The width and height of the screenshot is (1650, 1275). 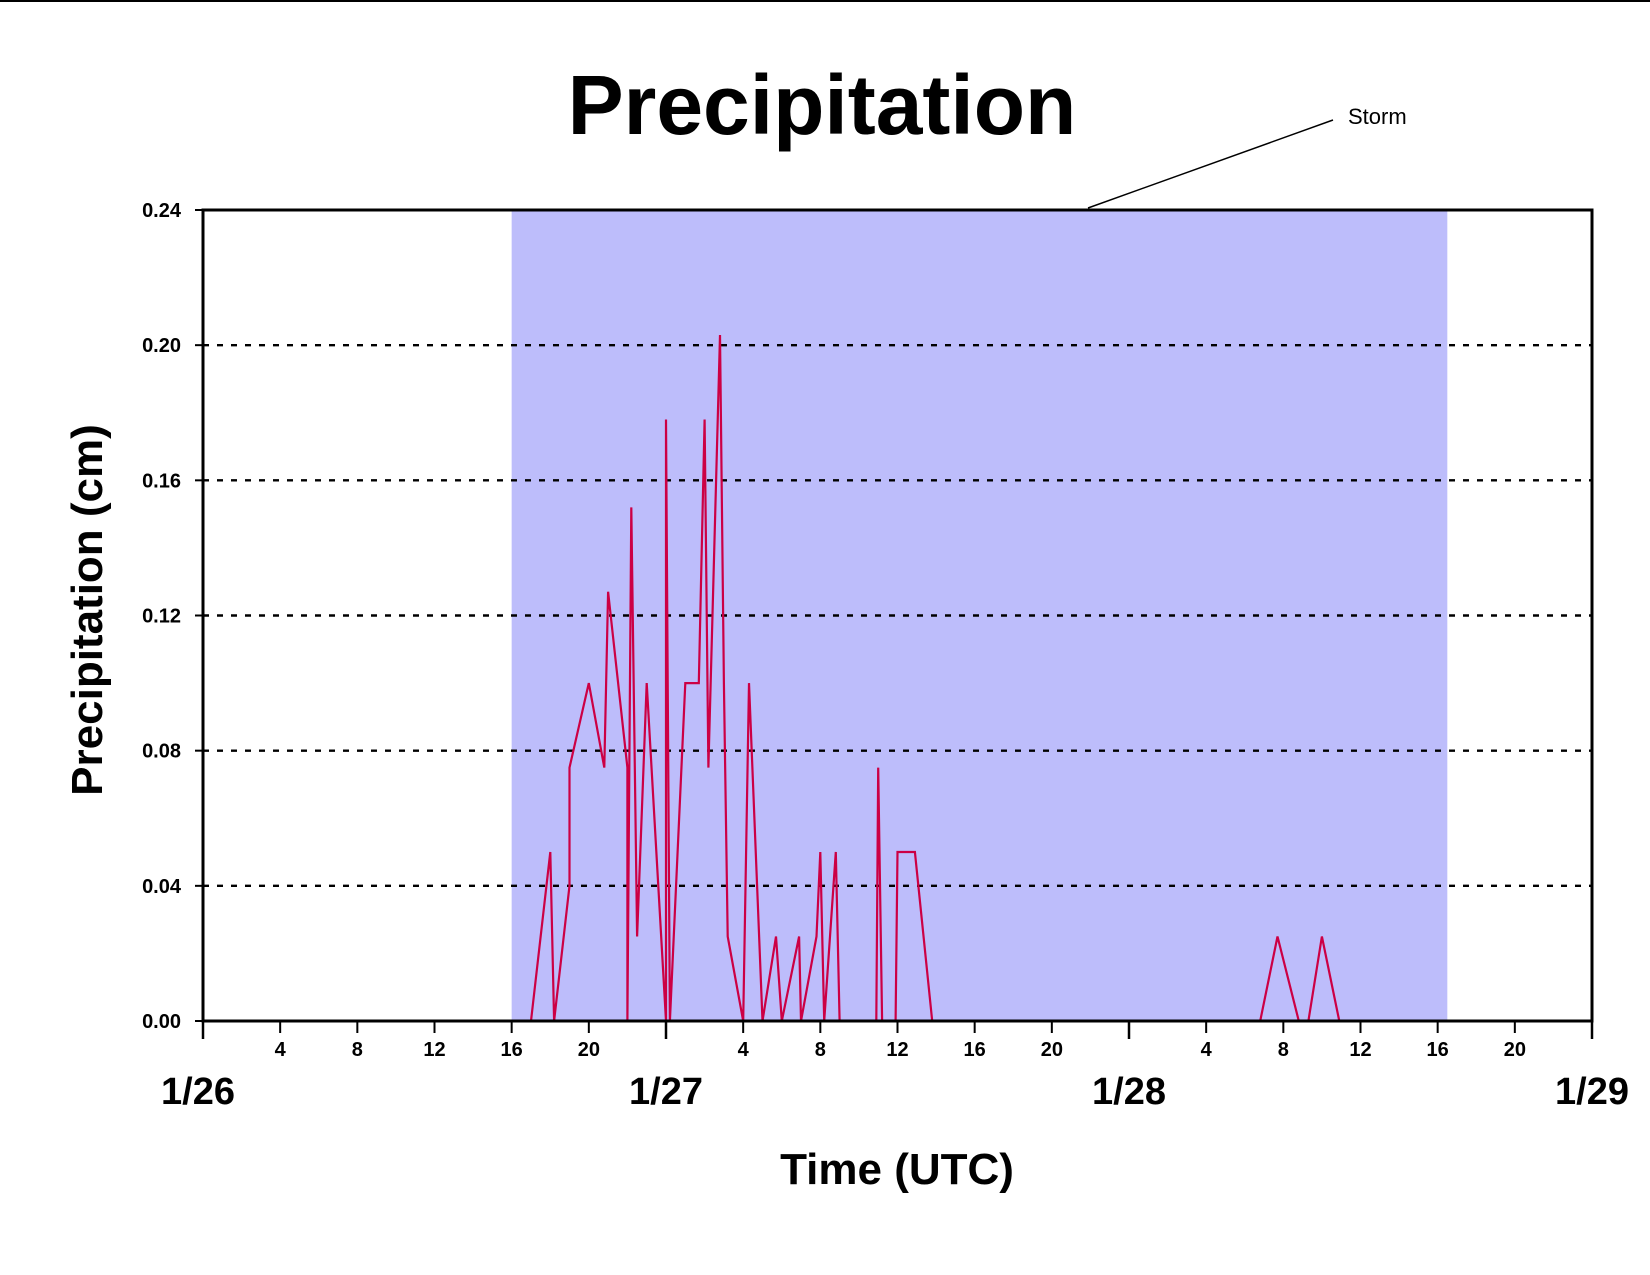 What do you see at coordinates (822, 105) in the screenshot?
I see `chart-title: Precipitation` at bounding box center [822, 105].